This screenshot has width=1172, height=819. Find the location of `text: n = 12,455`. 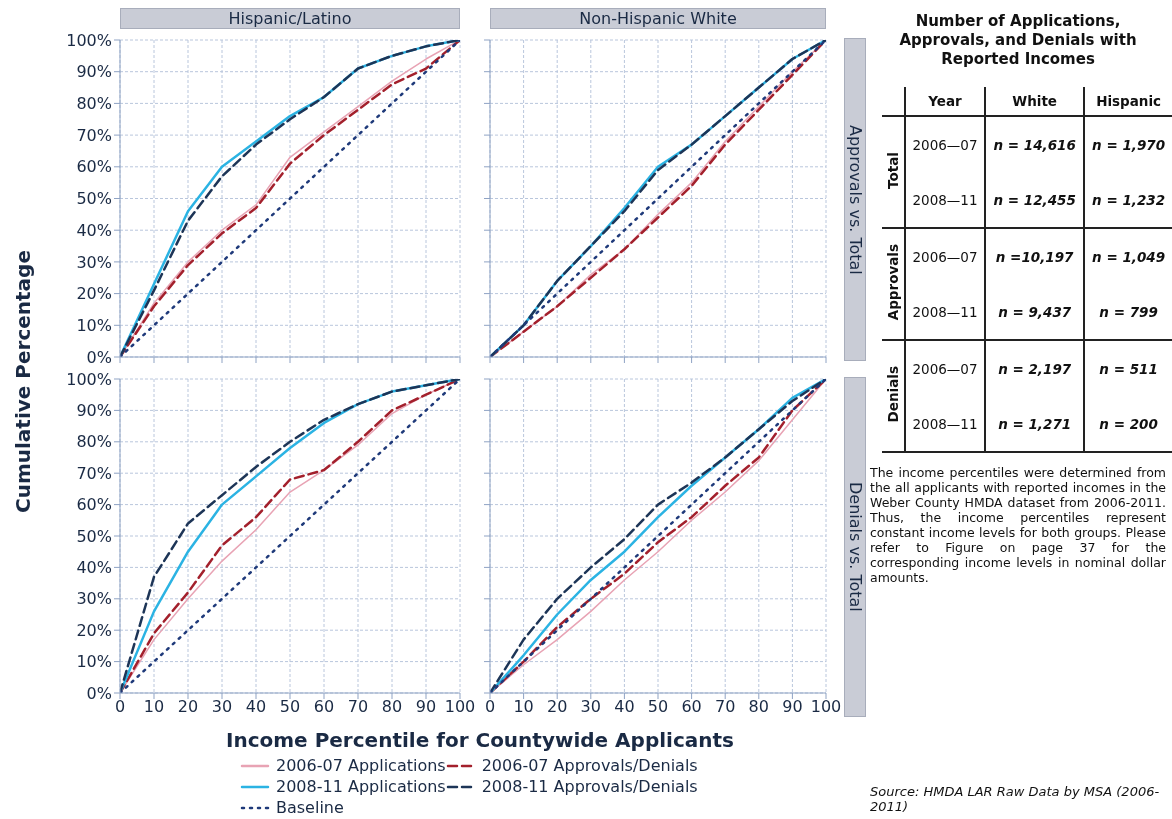

text: n = 12,455 is located at coordinates (1034, 199).